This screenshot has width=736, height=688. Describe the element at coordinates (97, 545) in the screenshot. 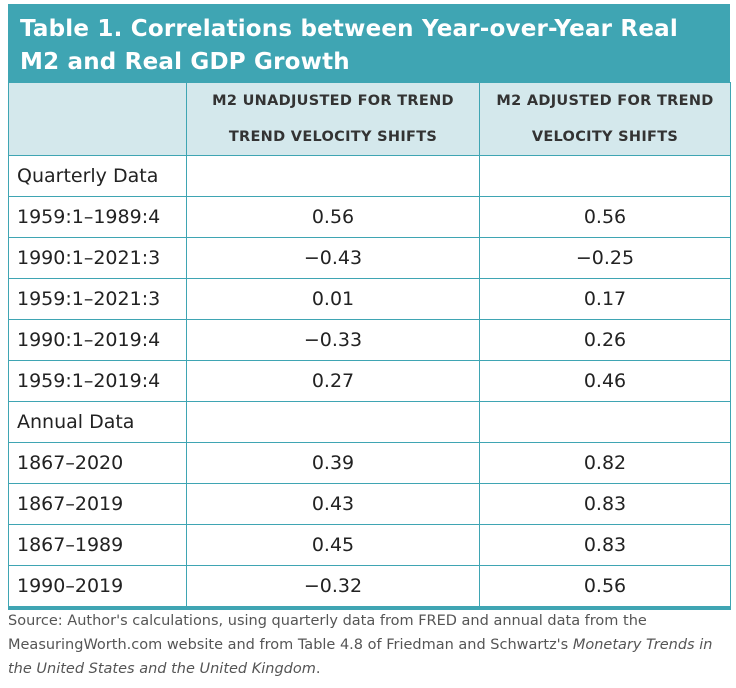

I see `row-label: 1867–1989` at that location.